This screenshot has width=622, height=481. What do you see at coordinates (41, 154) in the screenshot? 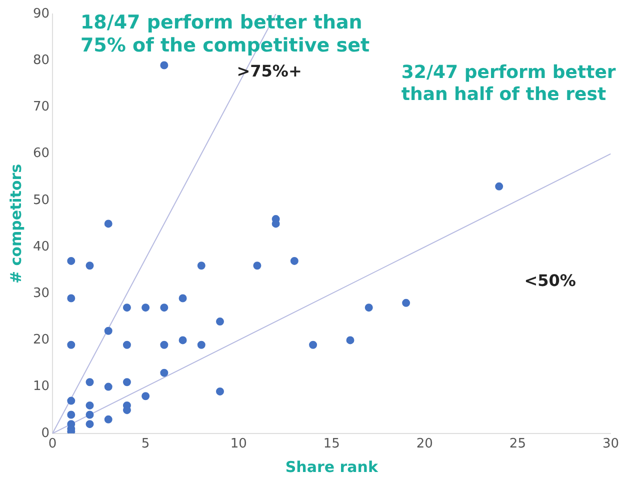
I see `y-tick-label: 60` at bounding box center [41, 154].